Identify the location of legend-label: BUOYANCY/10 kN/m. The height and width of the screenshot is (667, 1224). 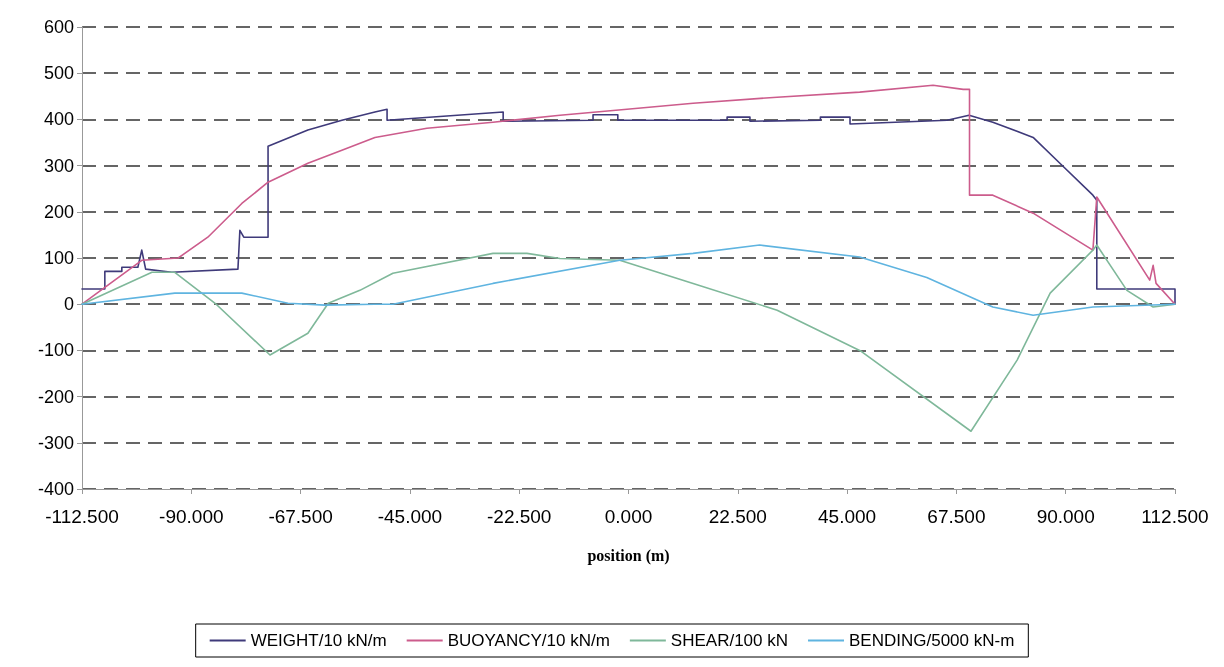
(528, 640).